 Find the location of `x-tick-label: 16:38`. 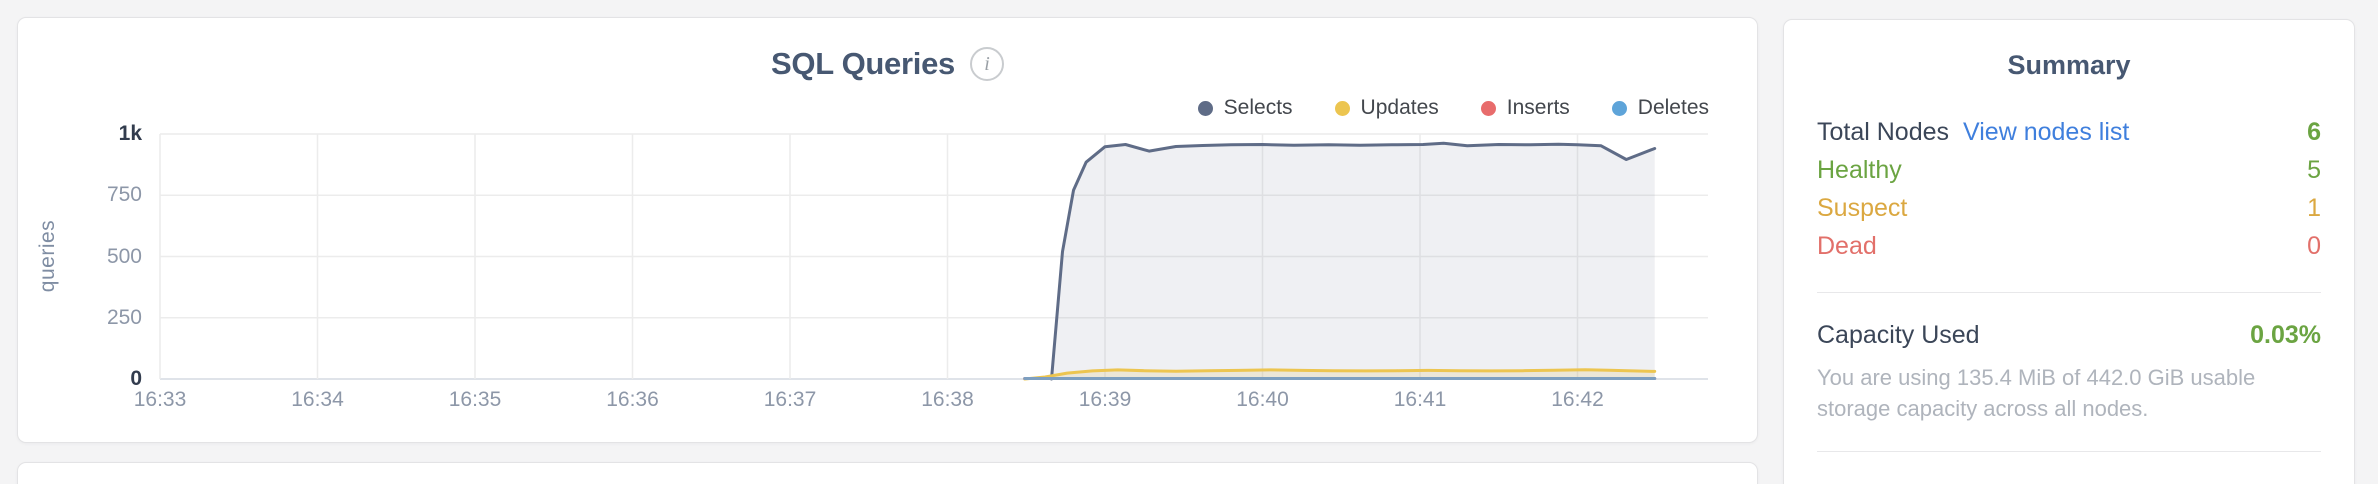

x-tick-label: 16:38 is located at coordinates (947, 399).